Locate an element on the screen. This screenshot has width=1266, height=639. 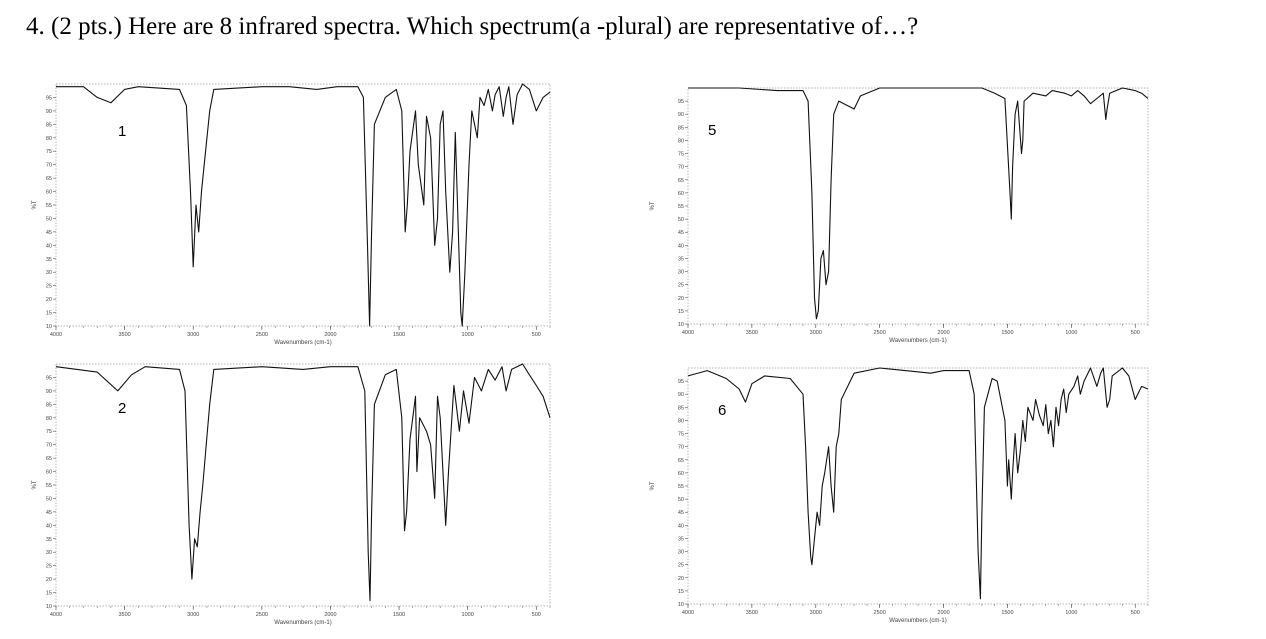
spectrum-number: 5 is located at coordinates (712, 130).